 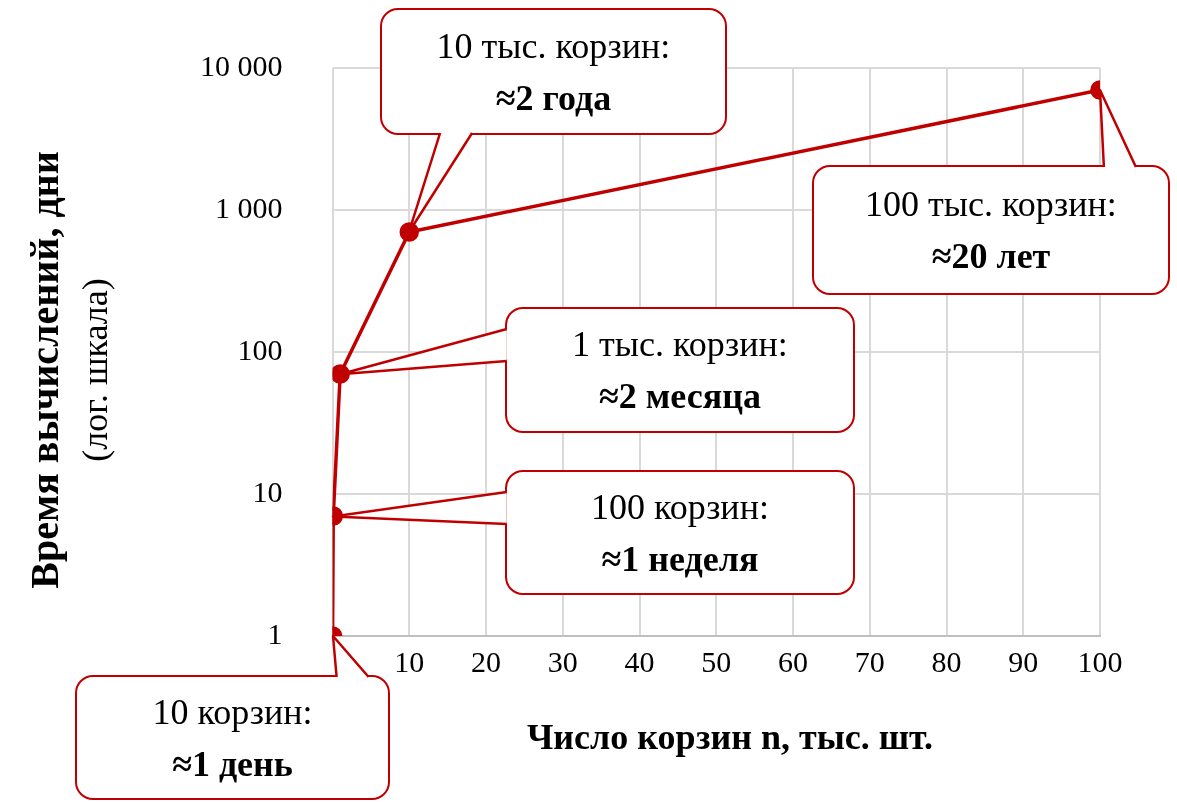 I want to click on annotation: 10 корзин: ≈1 день, so click(x=232, y=738).